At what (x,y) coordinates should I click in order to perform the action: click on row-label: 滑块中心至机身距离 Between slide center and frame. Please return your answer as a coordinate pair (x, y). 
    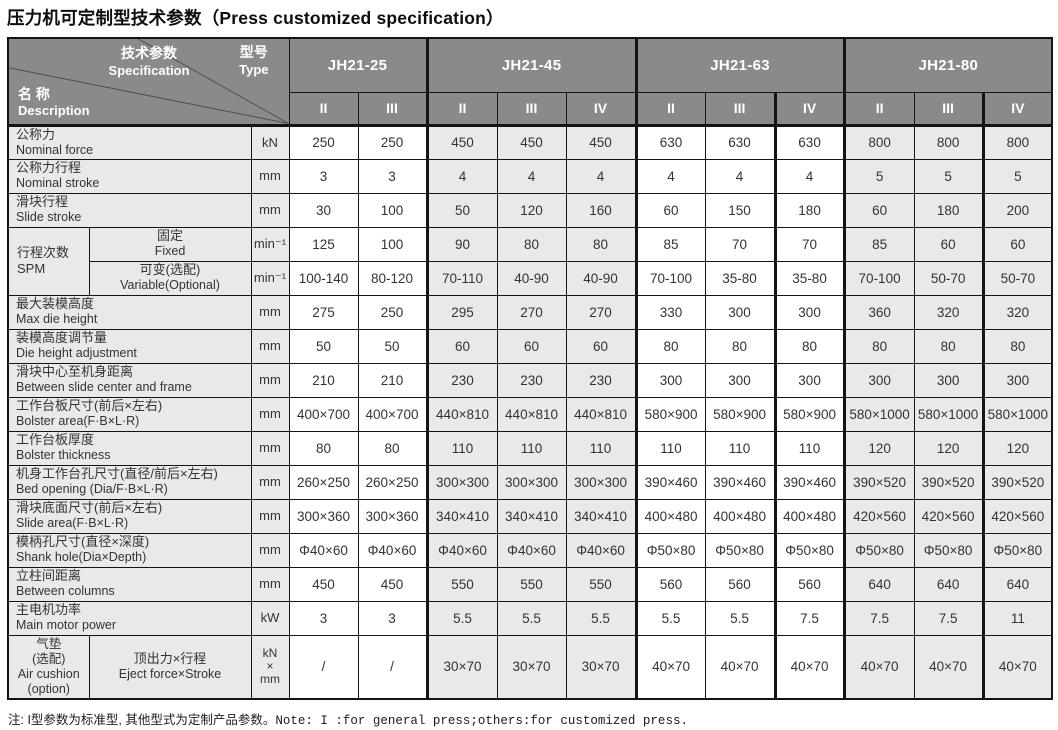
    Looking at the image, I should click on (129, 380).